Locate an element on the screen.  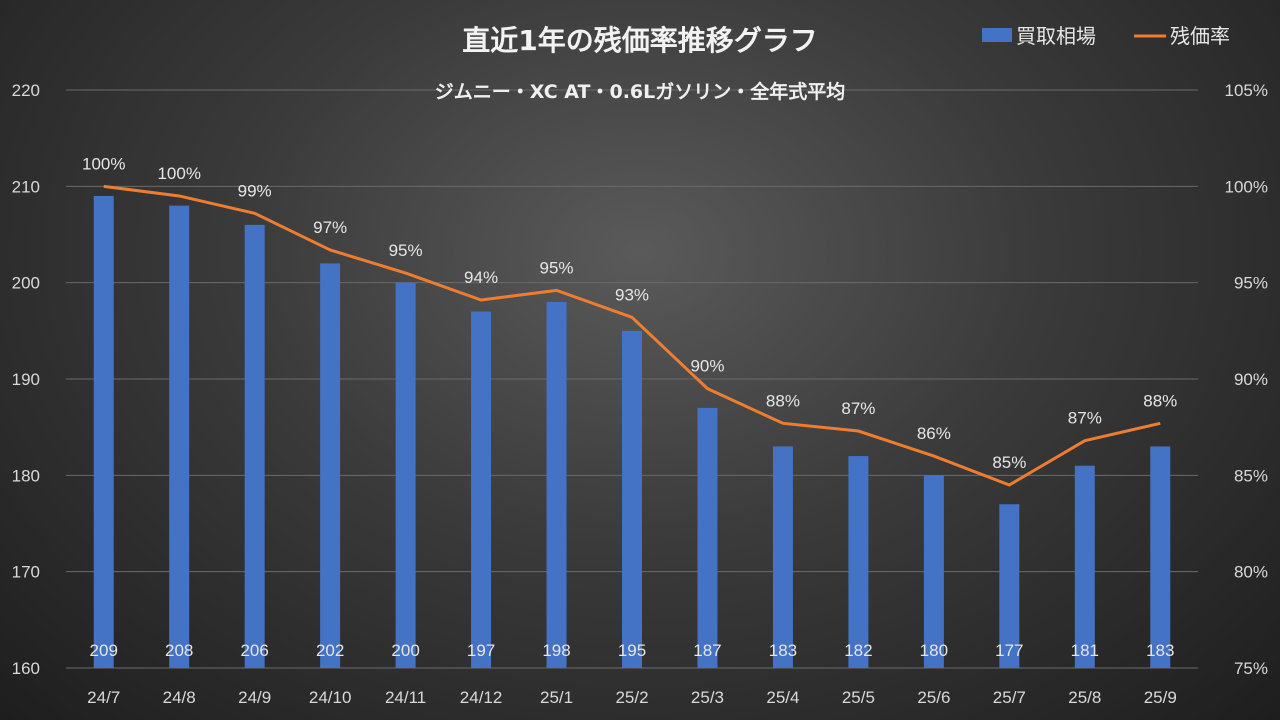
chart-title: 直近1年の残価率推移グラフ is located at coordinates (639, 40).